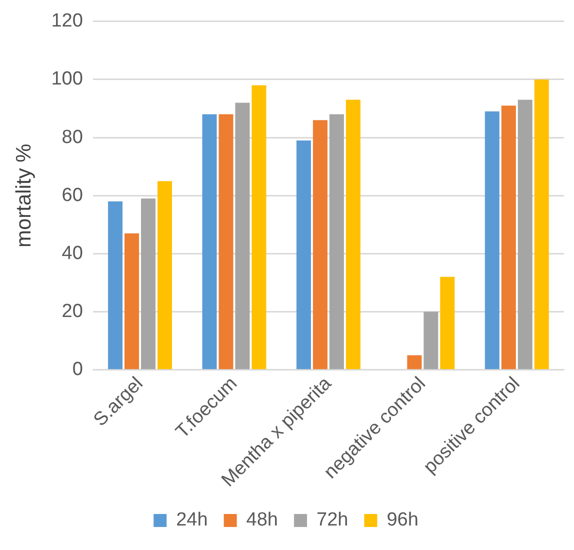  I want to click on y-tick-label: 120, so click(67, 21).